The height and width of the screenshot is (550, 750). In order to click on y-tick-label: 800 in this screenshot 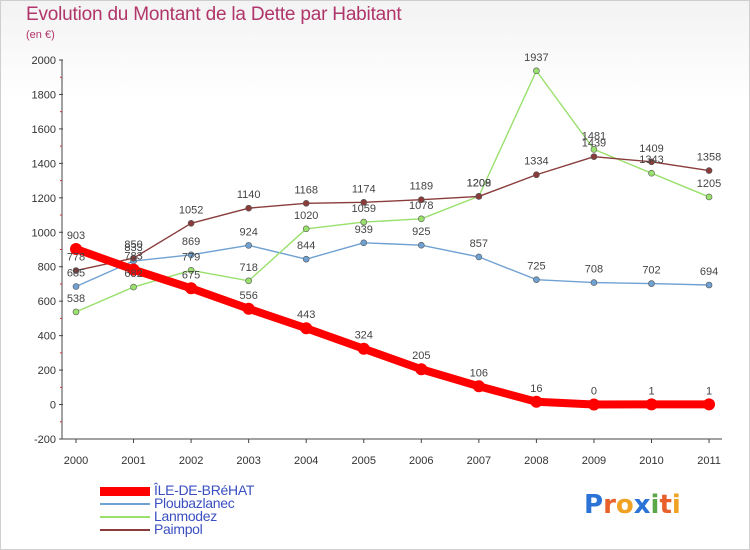, I will do `click(47, 268)`.